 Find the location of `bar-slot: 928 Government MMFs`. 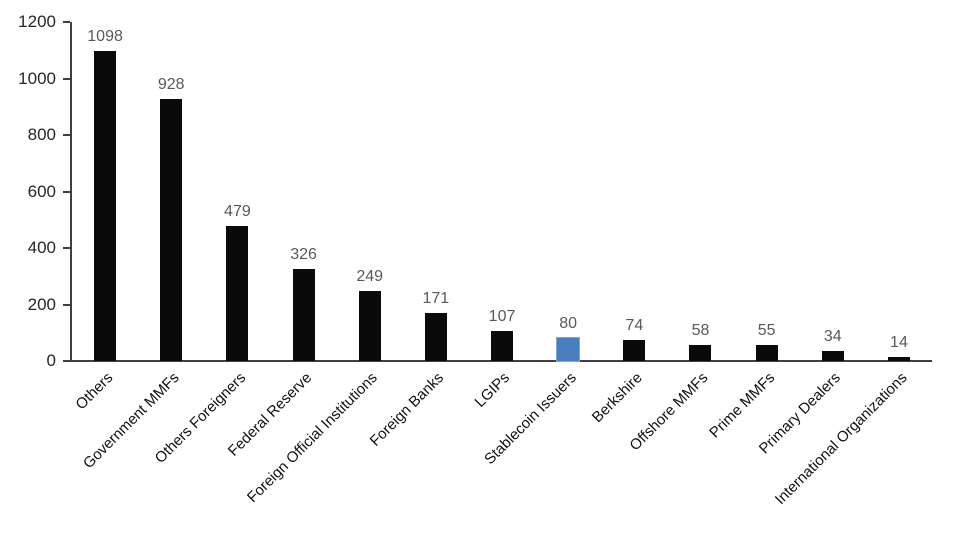

bar-slot: 928 Government MMFs is located at coordinates (142, 247).